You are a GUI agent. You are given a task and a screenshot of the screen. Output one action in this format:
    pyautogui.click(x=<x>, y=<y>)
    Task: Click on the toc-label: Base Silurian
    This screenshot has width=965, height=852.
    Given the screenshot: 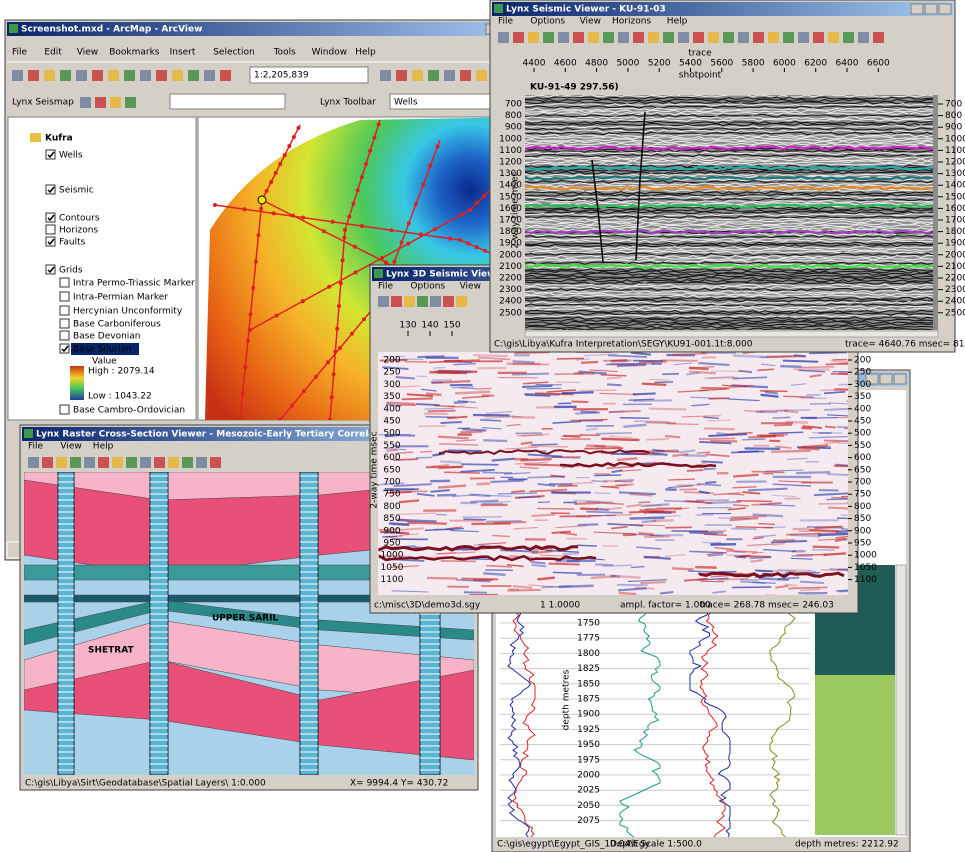 What is the action you would take?
    pyautogui.click(x=102, y=350)
    